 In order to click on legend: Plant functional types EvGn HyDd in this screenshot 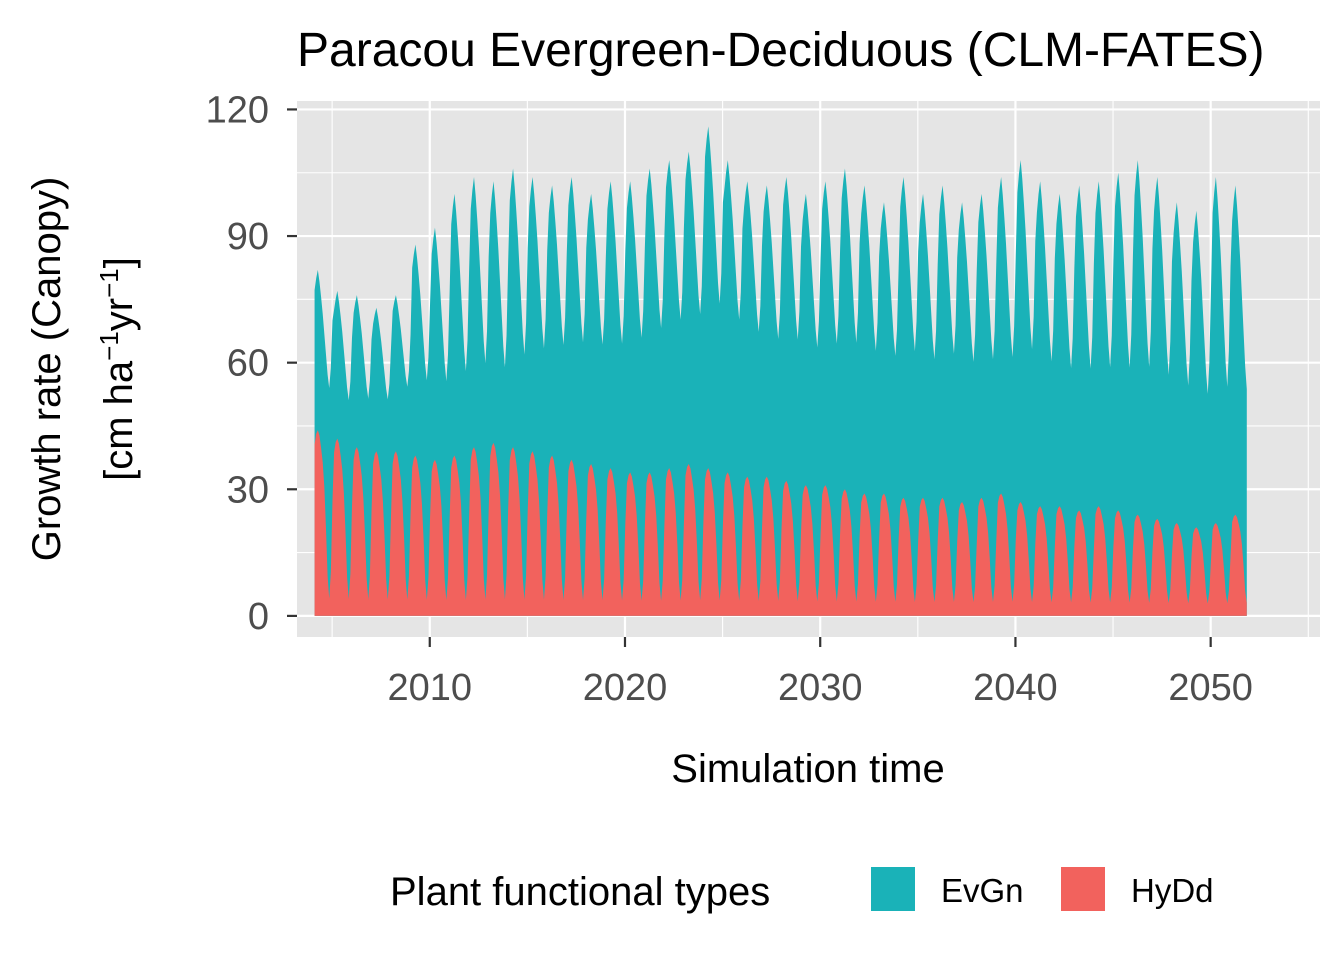, I will do `click(802, 890)`.